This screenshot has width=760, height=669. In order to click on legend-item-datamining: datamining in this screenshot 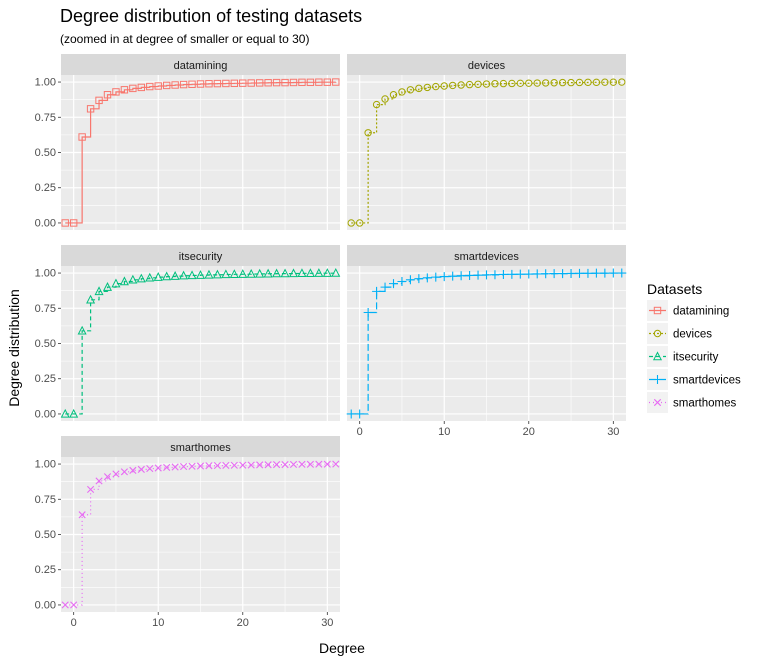, I will do `click(688, 310)`.